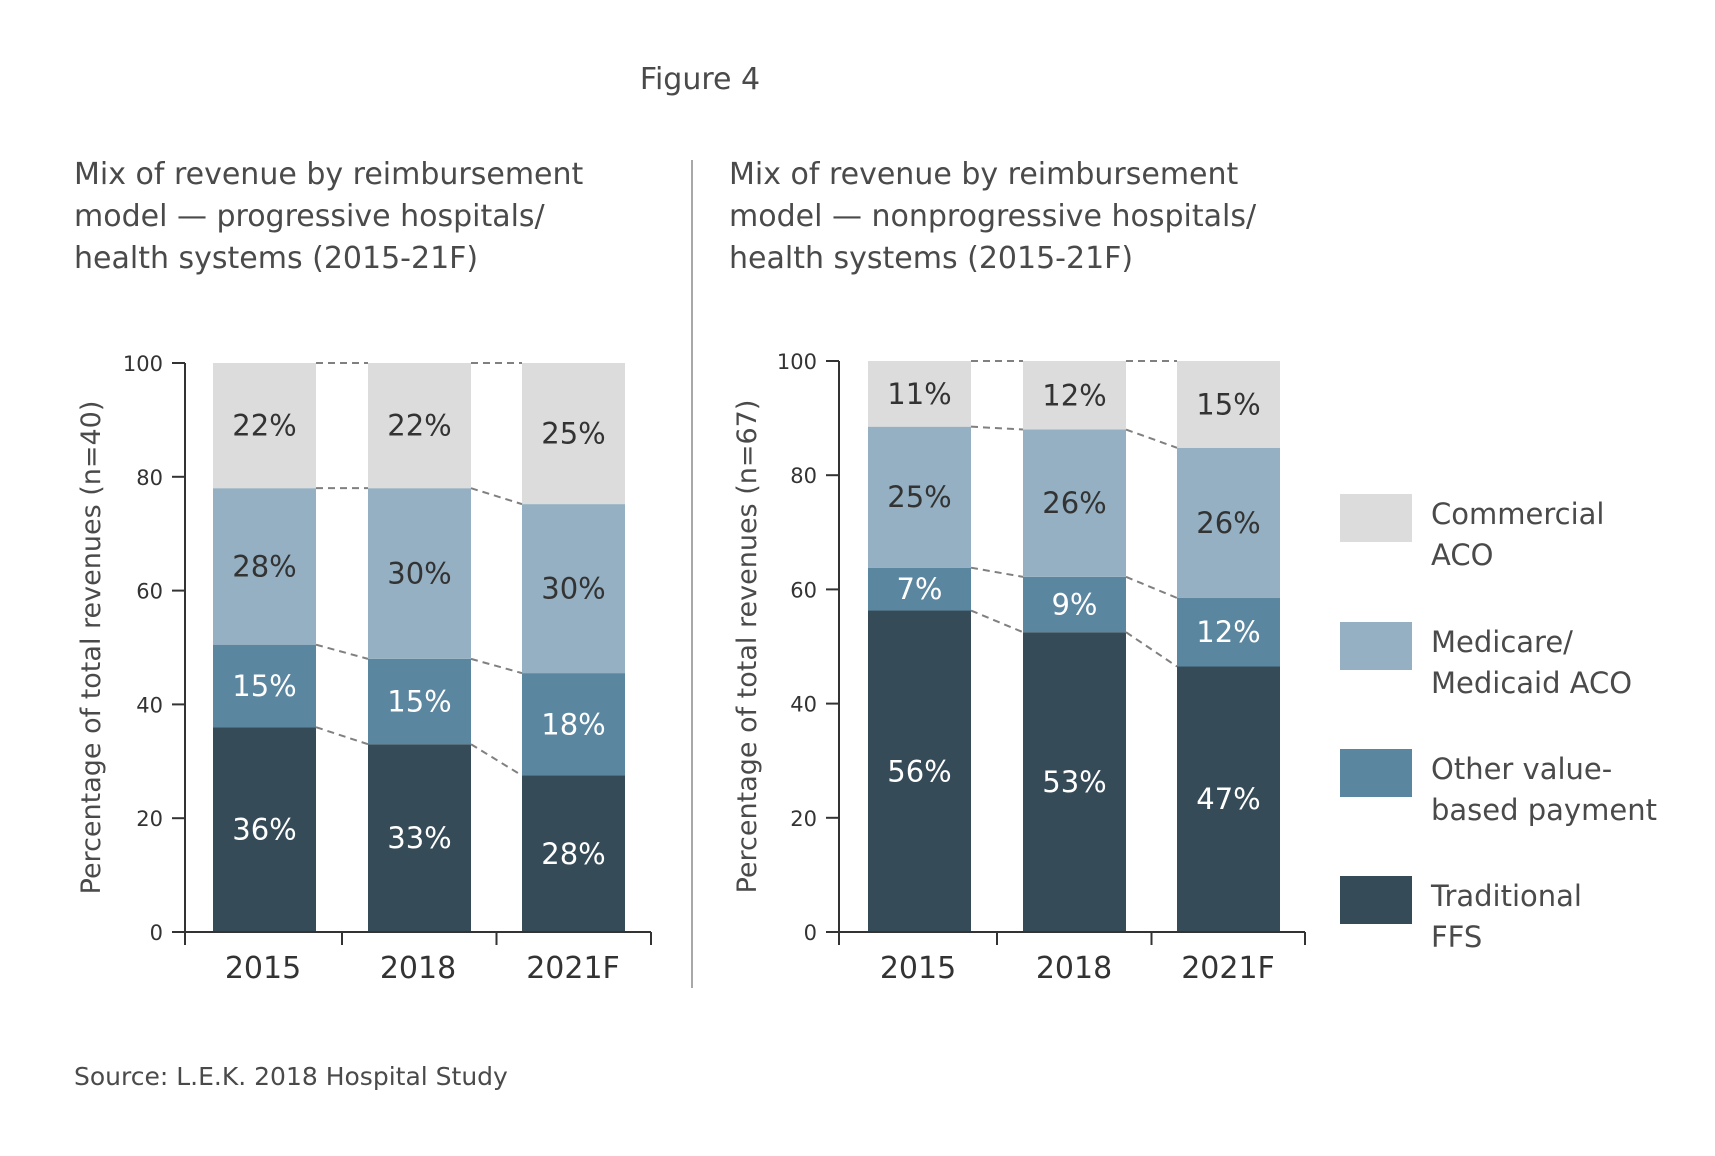 The width and height of the screenshot is (1715, 1156). I want to click on data-label: 7%, so click(919, 589).